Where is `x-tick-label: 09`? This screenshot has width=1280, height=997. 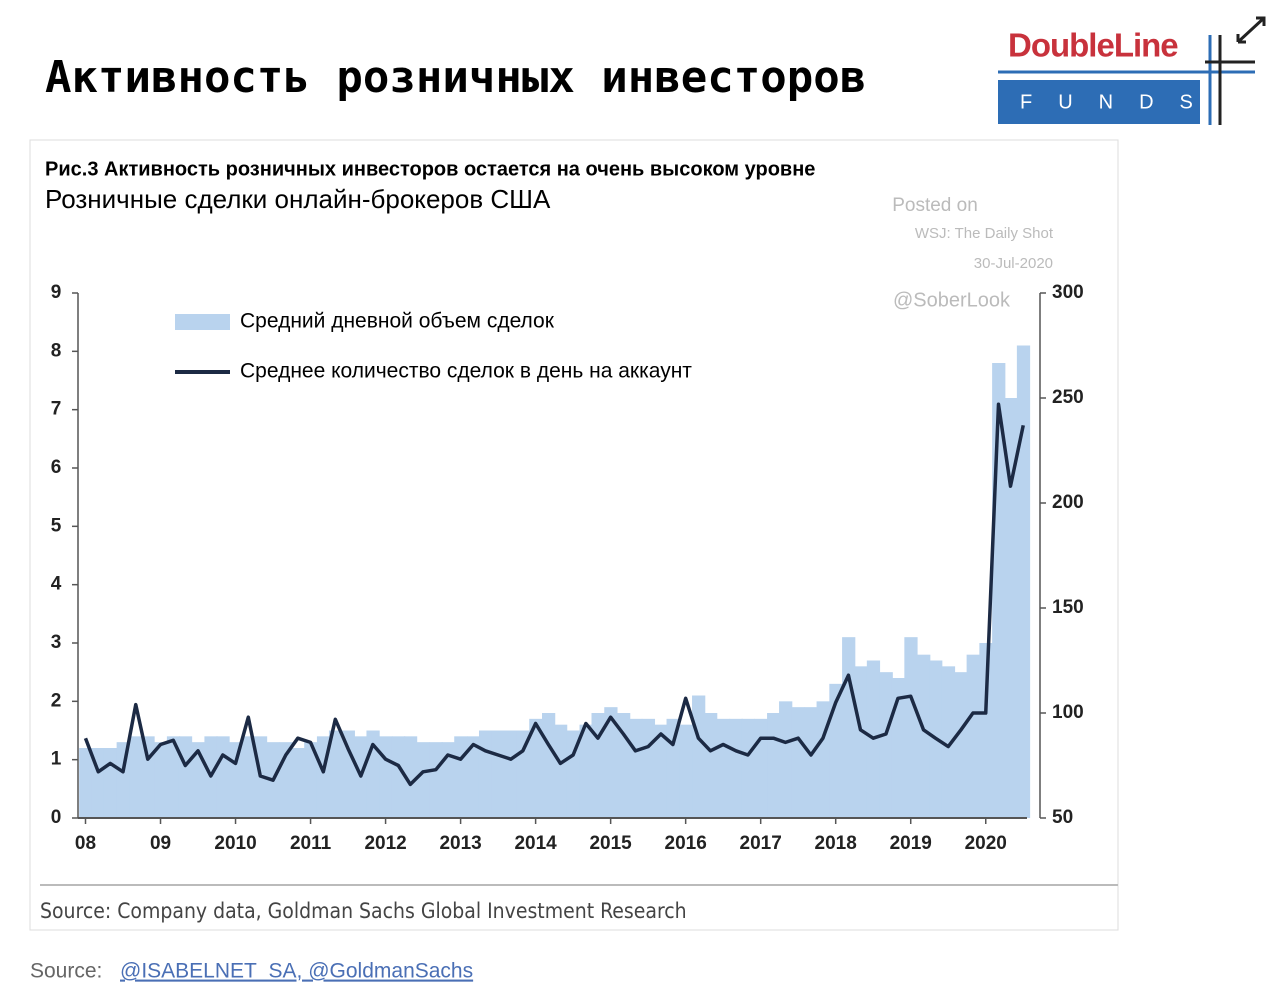
x-tick-label: 09 is located at coordinates (160, 843).